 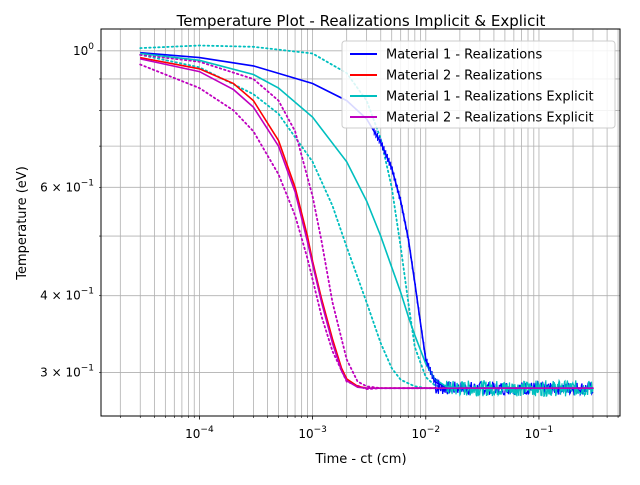 What do you see at coordinates (539, 433) in the screenshot?
I see `x-tick-label: 10⁻¹` at bounding box center [539, 433].